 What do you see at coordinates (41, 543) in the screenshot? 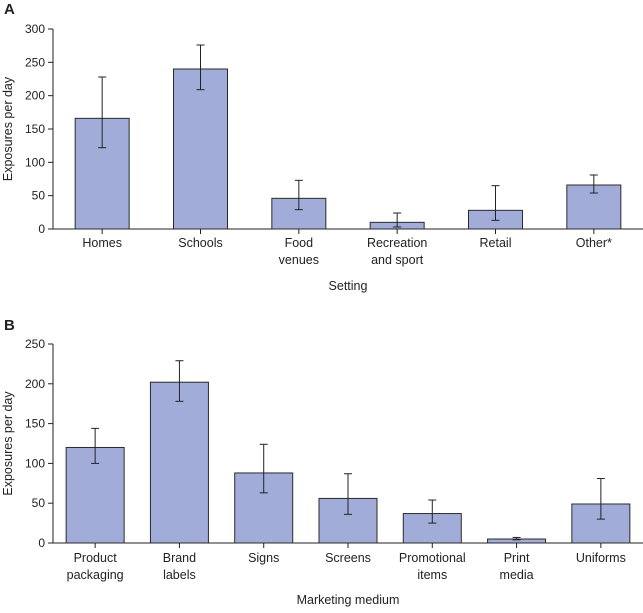
I see `y-tick-label-b: 0` at bounding box center [41, 543].